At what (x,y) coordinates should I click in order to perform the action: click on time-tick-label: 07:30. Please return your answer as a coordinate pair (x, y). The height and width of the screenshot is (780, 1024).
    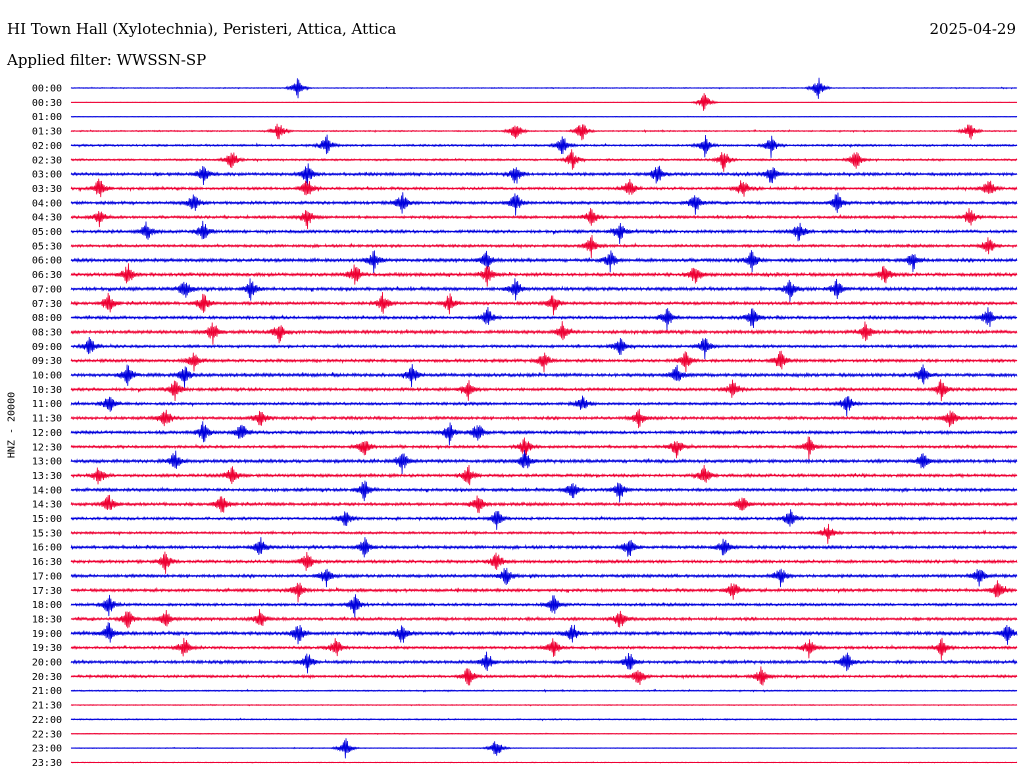
    Looking at the image, I should click on (47, 304).